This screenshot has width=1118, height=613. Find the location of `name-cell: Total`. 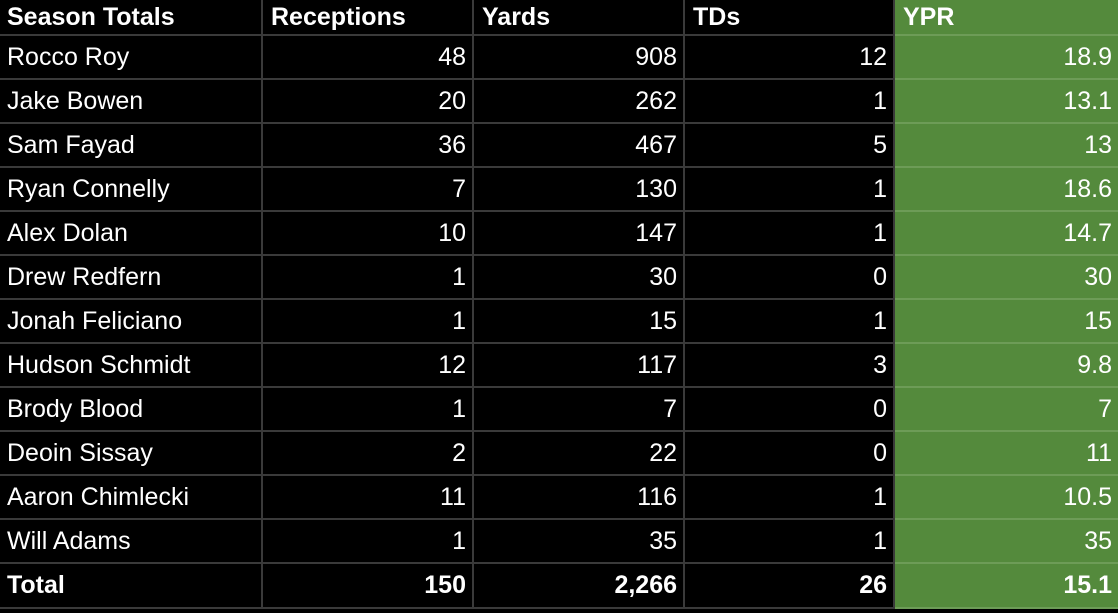

name-cell: Total is located at coordinates (131, 586).